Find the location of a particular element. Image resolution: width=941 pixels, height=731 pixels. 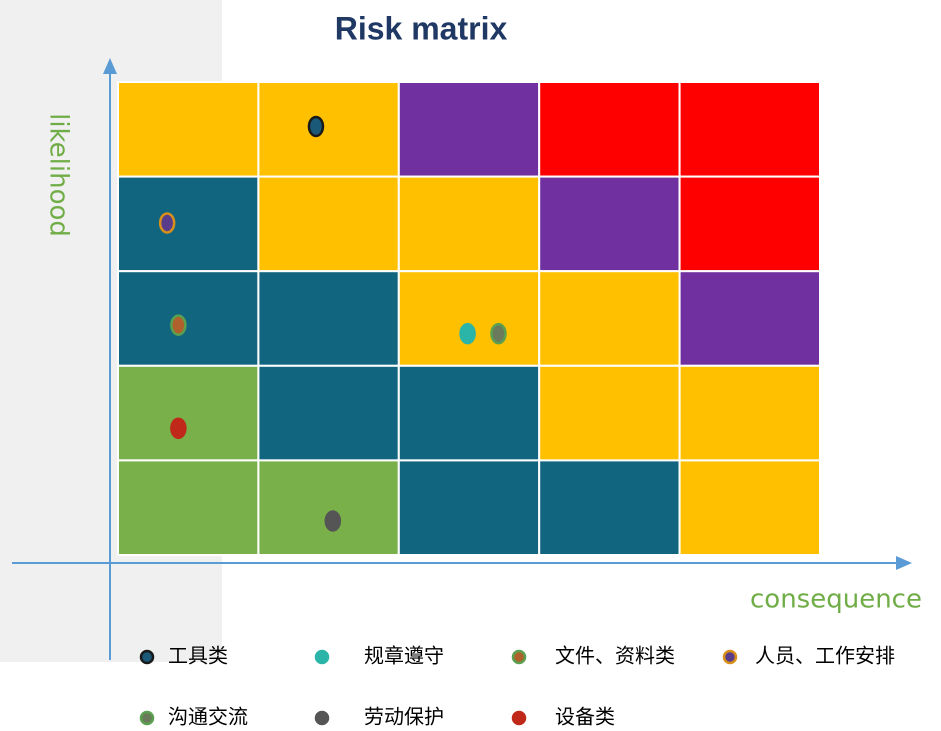

y-axis-label: likelihood is located at coordinates (59, 175).